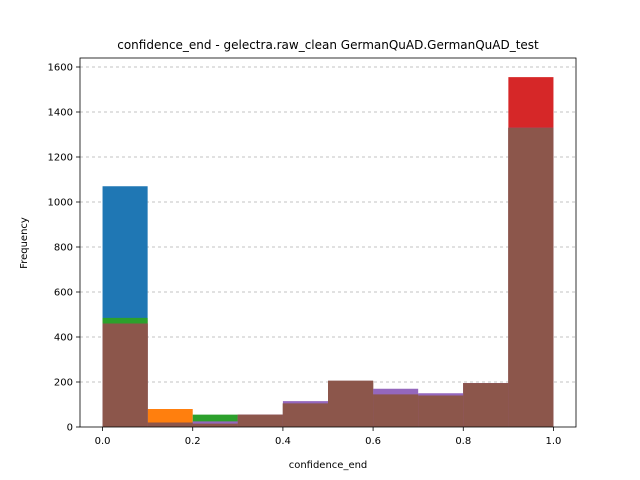  Describe the element at coordinates (60, 158) in the screenshot. I see `y-tick-label-6: 1200` at that location.